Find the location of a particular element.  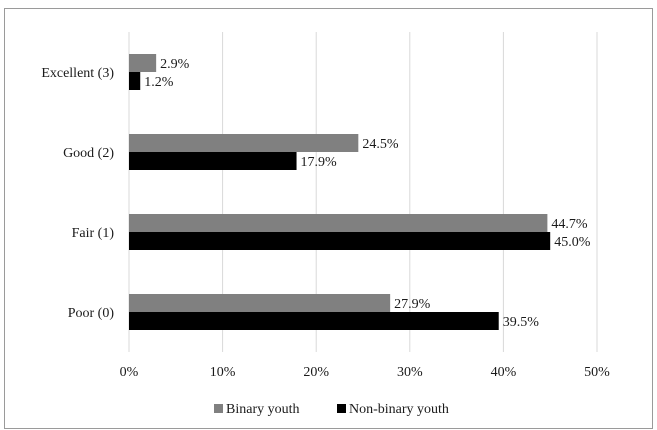

data-label: 1.2% is located at coordinates (159, 82).